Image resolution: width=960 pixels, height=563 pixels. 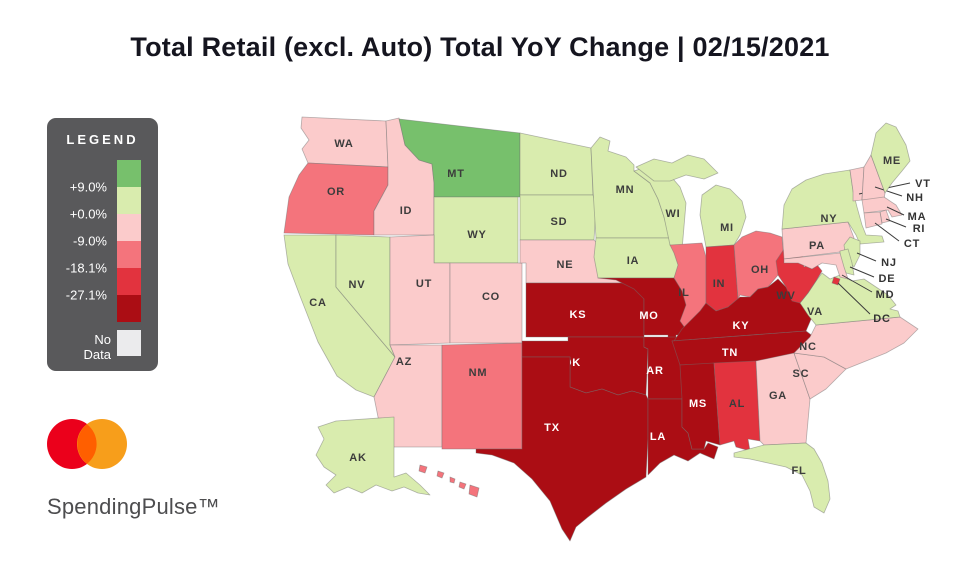 What do you see at coordinates (559, 174) in the screenshot?
I see `state-label-ND: ND` at bounding box center [559, 174].